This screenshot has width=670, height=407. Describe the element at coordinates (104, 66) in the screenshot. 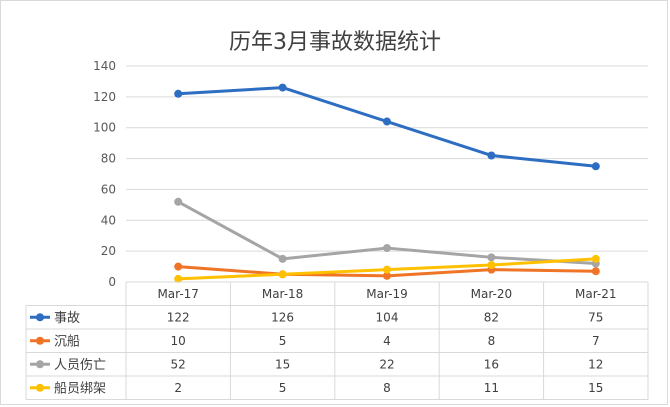

I see `y-tick-label: 140` at that location.